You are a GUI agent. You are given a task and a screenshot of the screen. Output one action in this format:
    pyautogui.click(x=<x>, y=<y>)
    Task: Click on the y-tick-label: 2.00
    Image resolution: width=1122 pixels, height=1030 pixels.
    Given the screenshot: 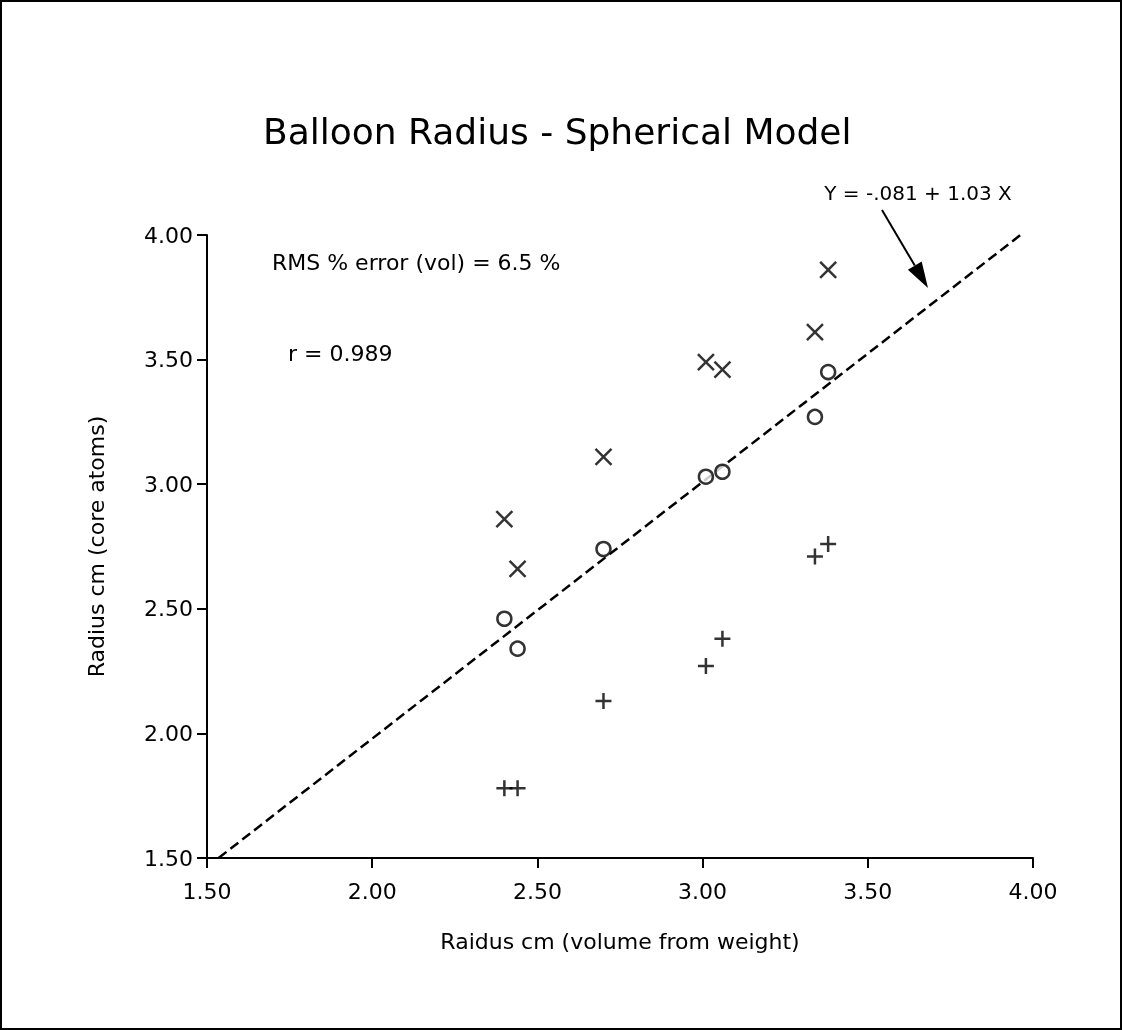 What is the action you would take?
    pyautogui.click(x=168, y=733)
    